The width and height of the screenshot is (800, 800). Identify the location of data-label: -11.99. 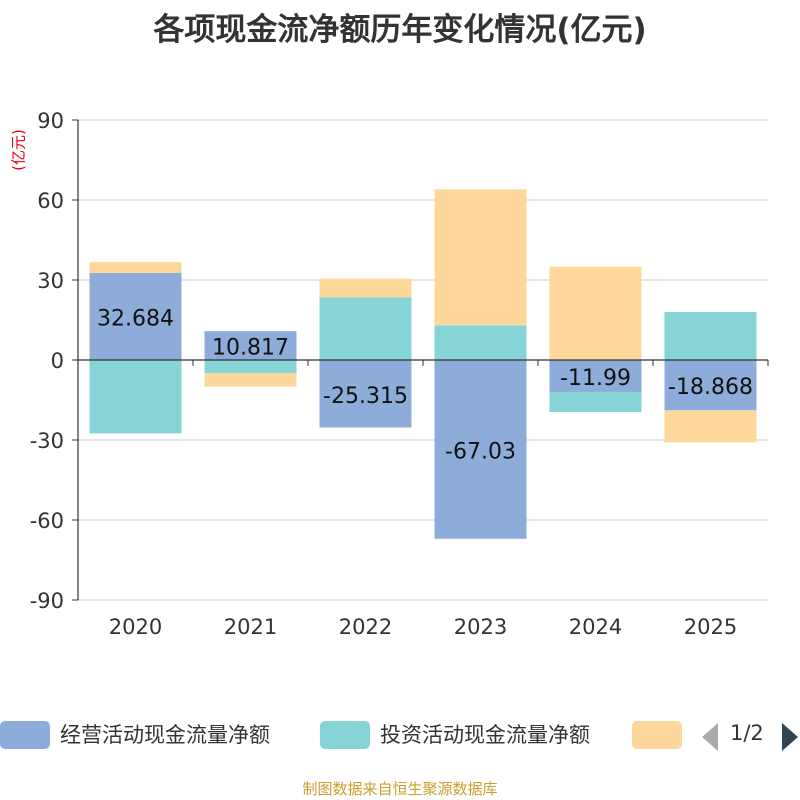
(595, 378).